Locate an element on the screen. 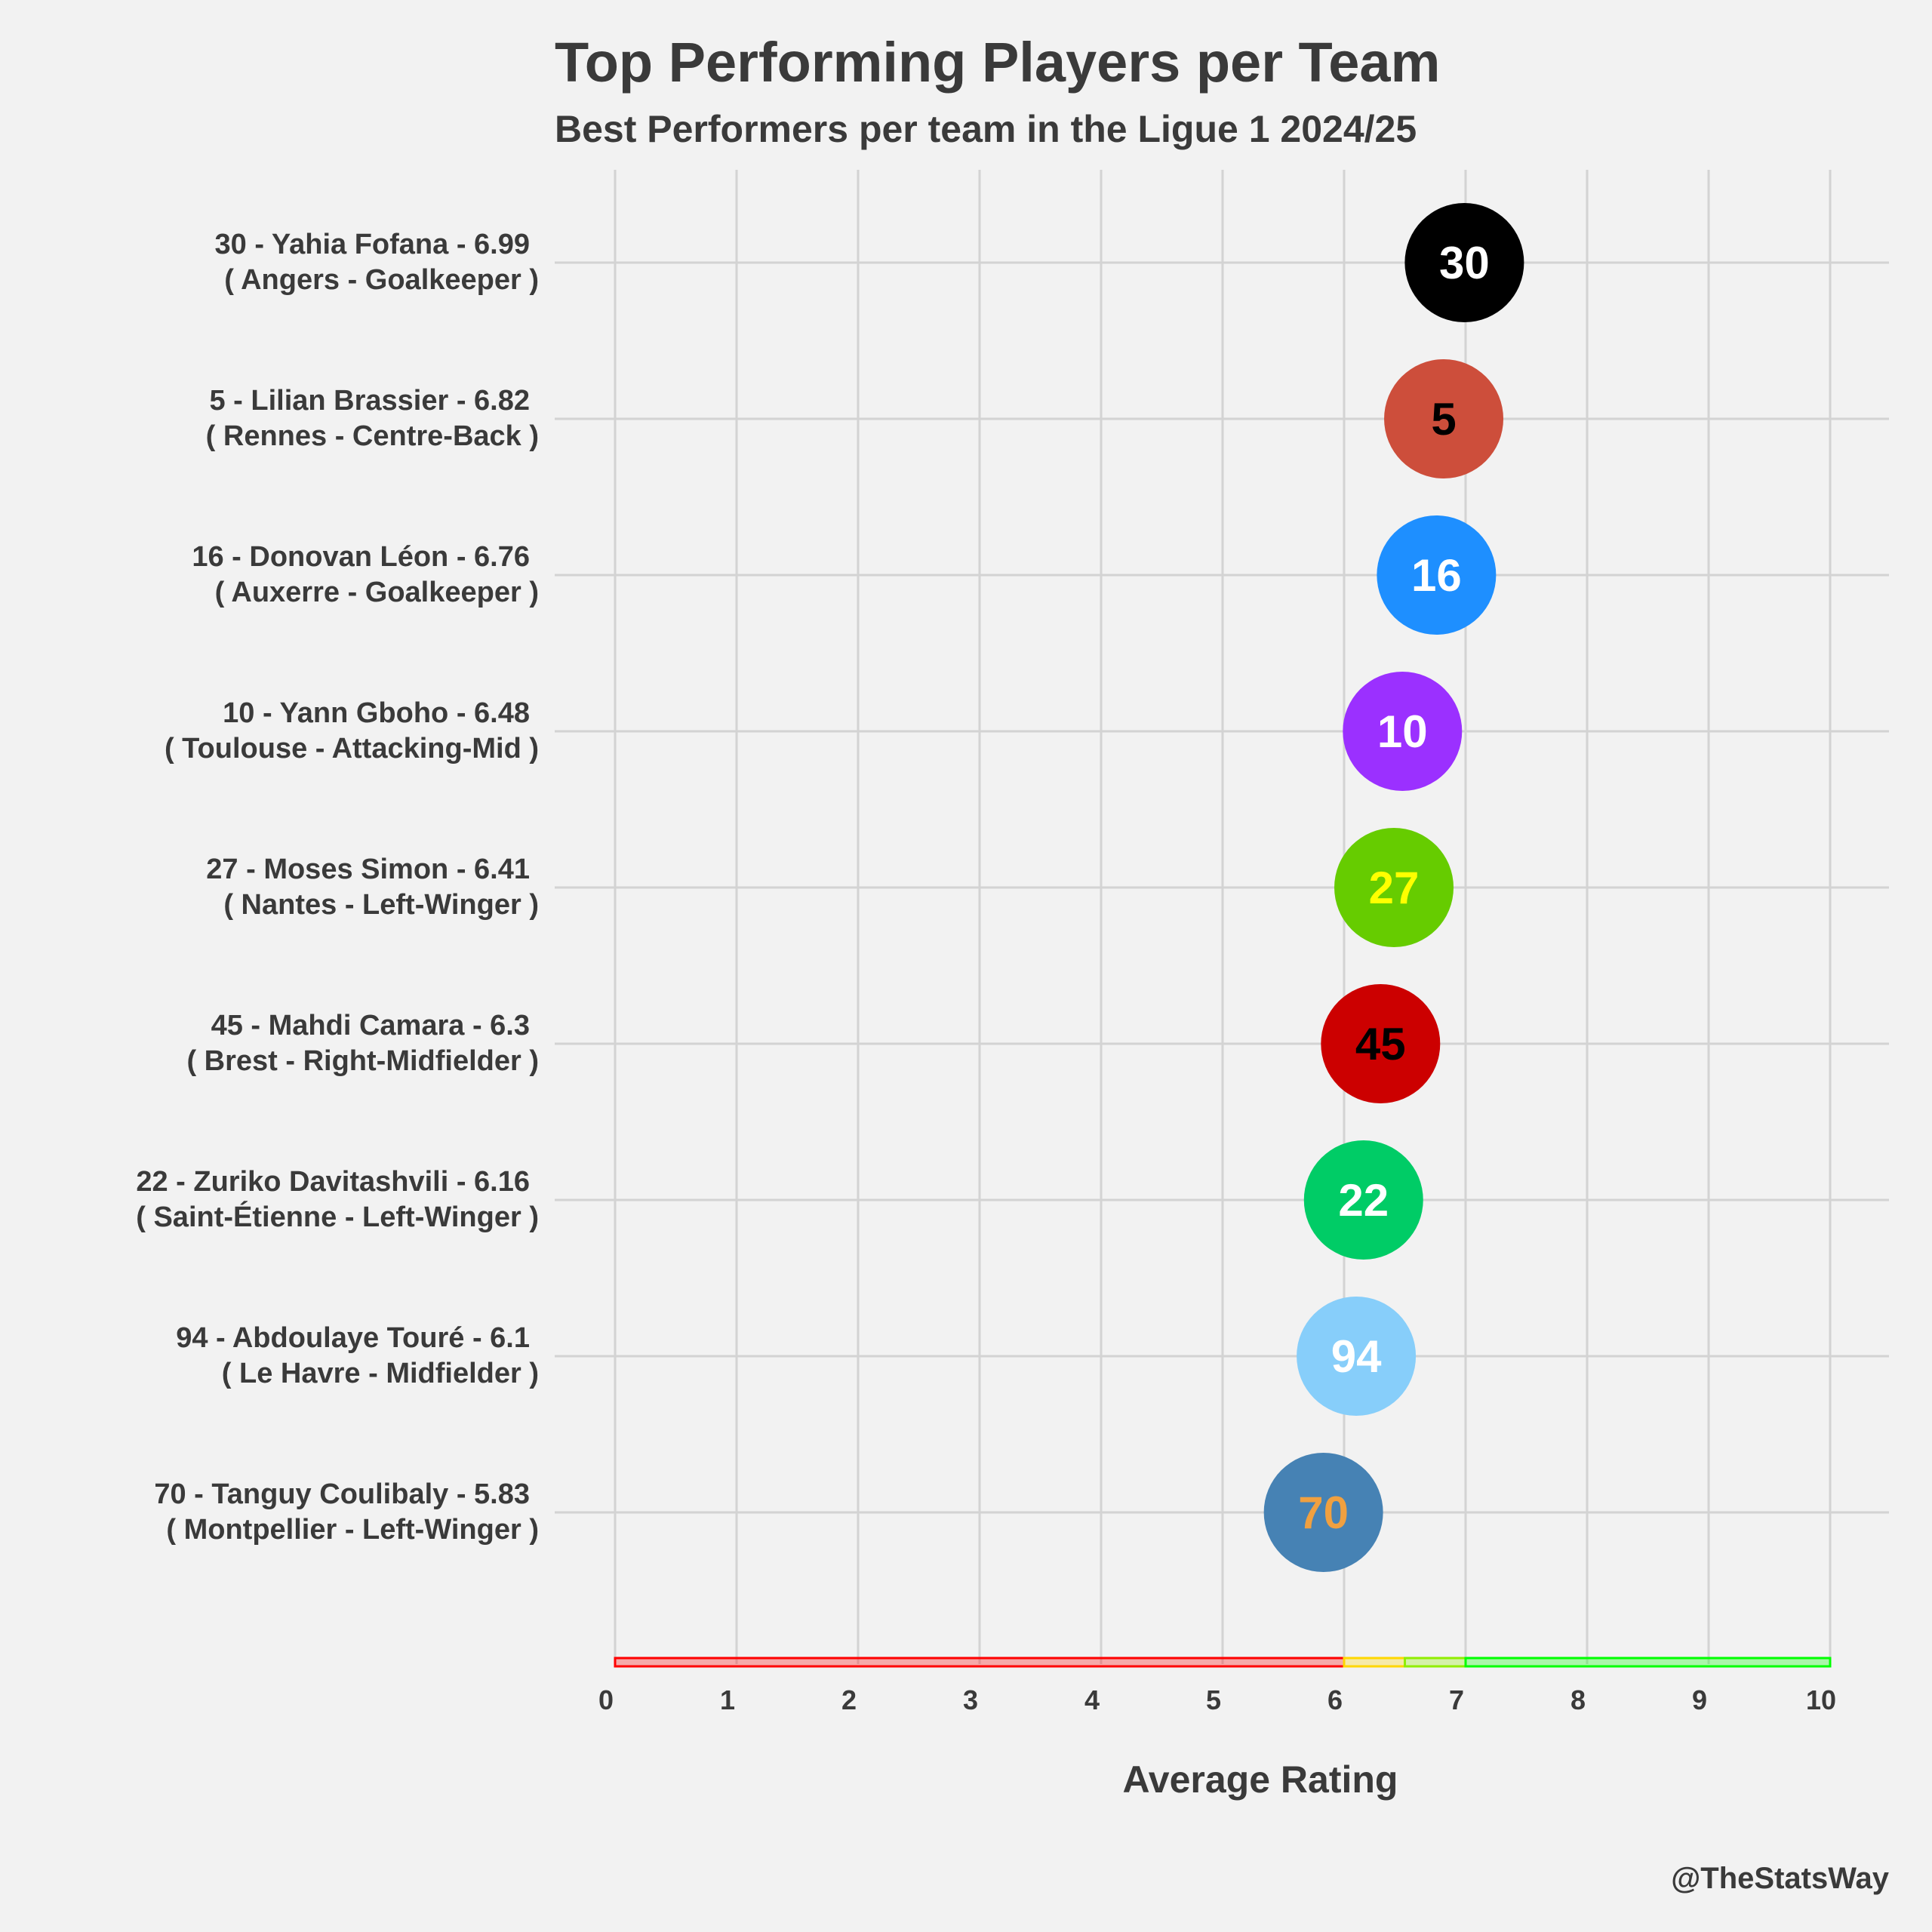 The width and height of the screenshot is (1932, 1932). x-tick-label: 10 is located at coordinates (1821, 1699).